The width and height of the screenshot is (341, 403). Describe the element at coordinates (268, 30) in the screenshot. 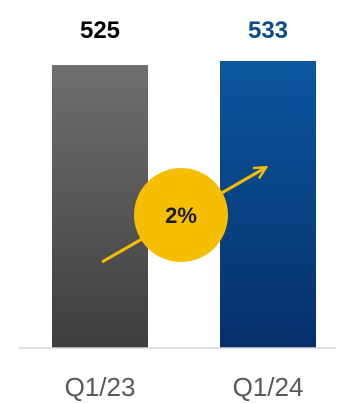

I see `value-label-q1-24: 533` at that location.